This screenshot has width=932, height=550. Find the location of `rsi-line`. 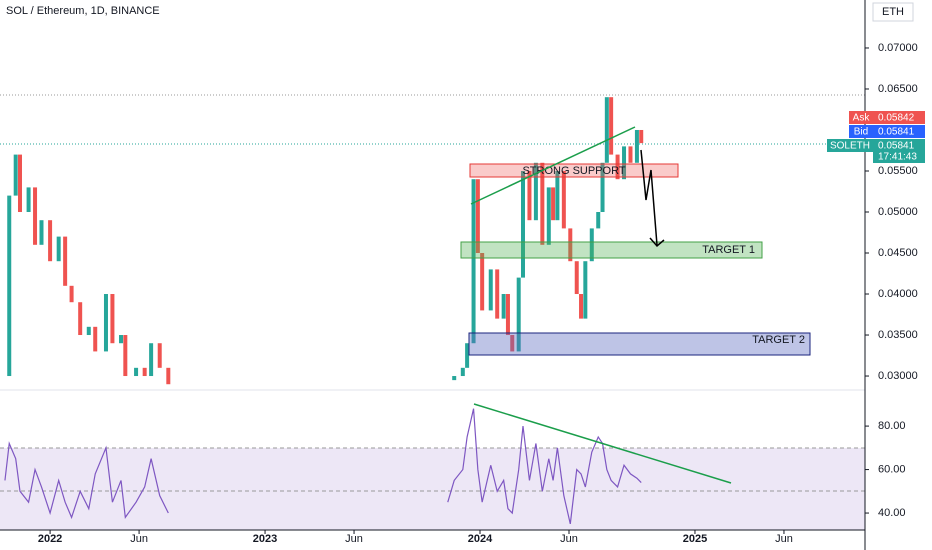

rsi-line is located at coordinates (323, 466).